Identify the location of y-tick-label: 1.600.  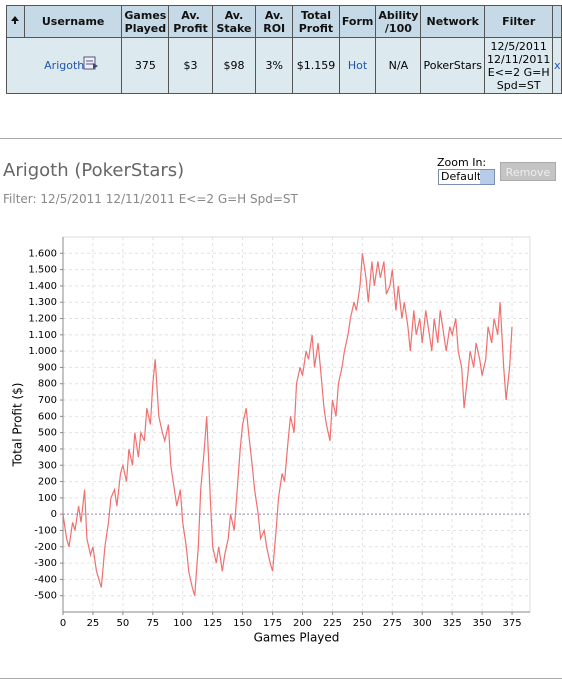
(42, 253).